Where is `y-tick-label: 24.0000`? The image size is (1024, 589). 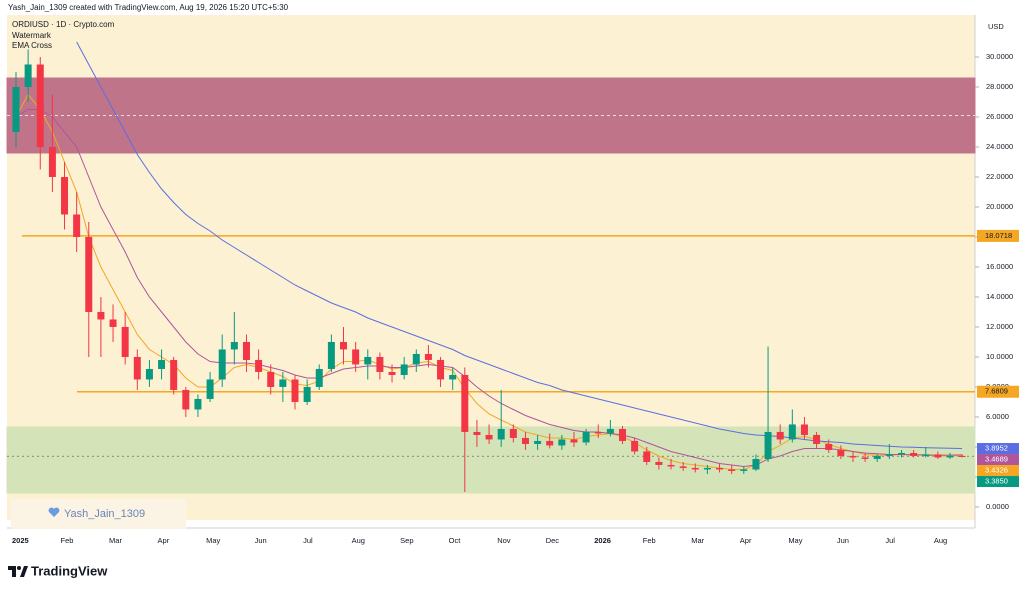
y-tick-label: 24.0000 is located at coordinates (999, 146).